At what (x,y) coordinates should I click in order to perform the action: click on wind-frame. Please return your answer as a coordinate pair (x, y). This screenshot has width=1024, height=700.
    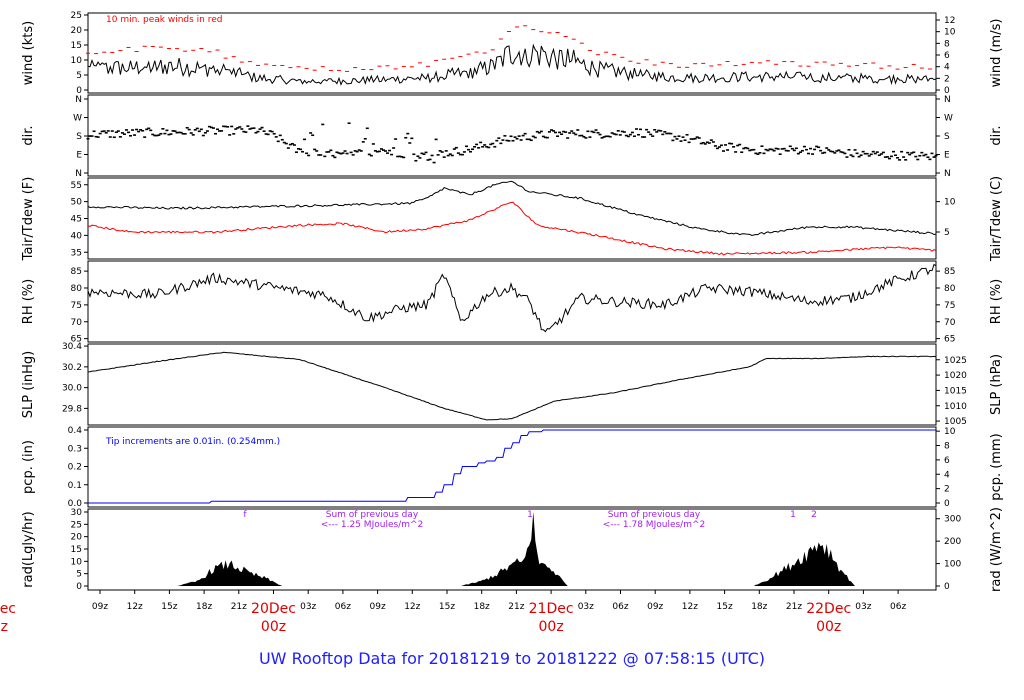
    Looking at the image, I should click on (512, 53).